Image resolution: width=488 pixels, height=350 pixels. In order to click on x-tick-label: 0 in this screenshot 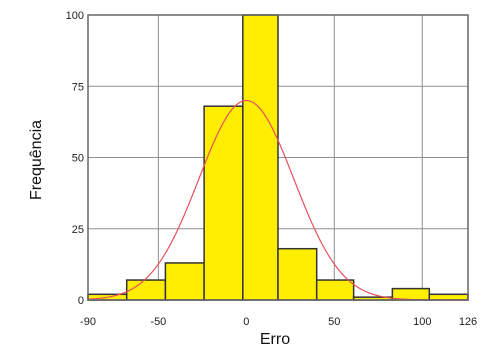, I will do `click(246, 322)`.